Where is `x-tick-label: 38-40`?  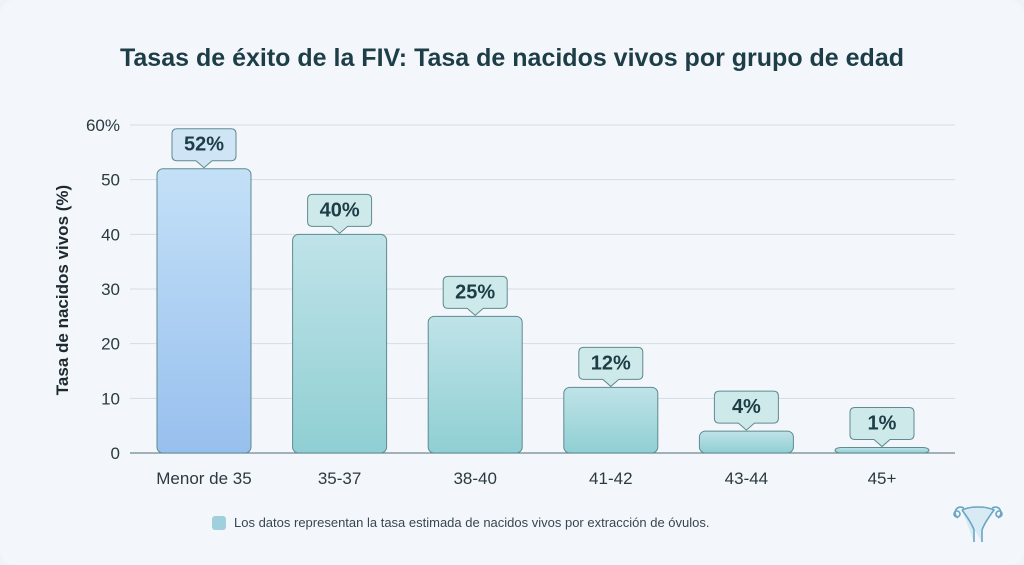
x-tick-label: 38-40 is located at coordinates (474, 478).